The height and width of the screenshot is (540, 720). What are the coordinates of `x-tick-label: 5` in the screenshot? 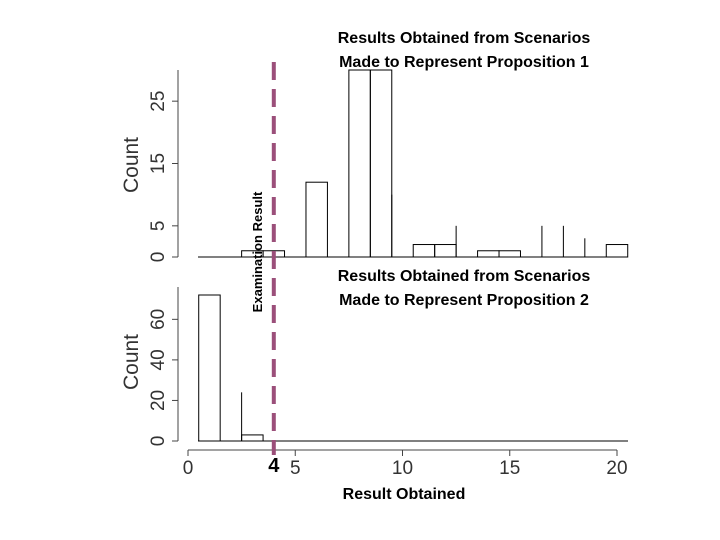 It's located at (295, 468).